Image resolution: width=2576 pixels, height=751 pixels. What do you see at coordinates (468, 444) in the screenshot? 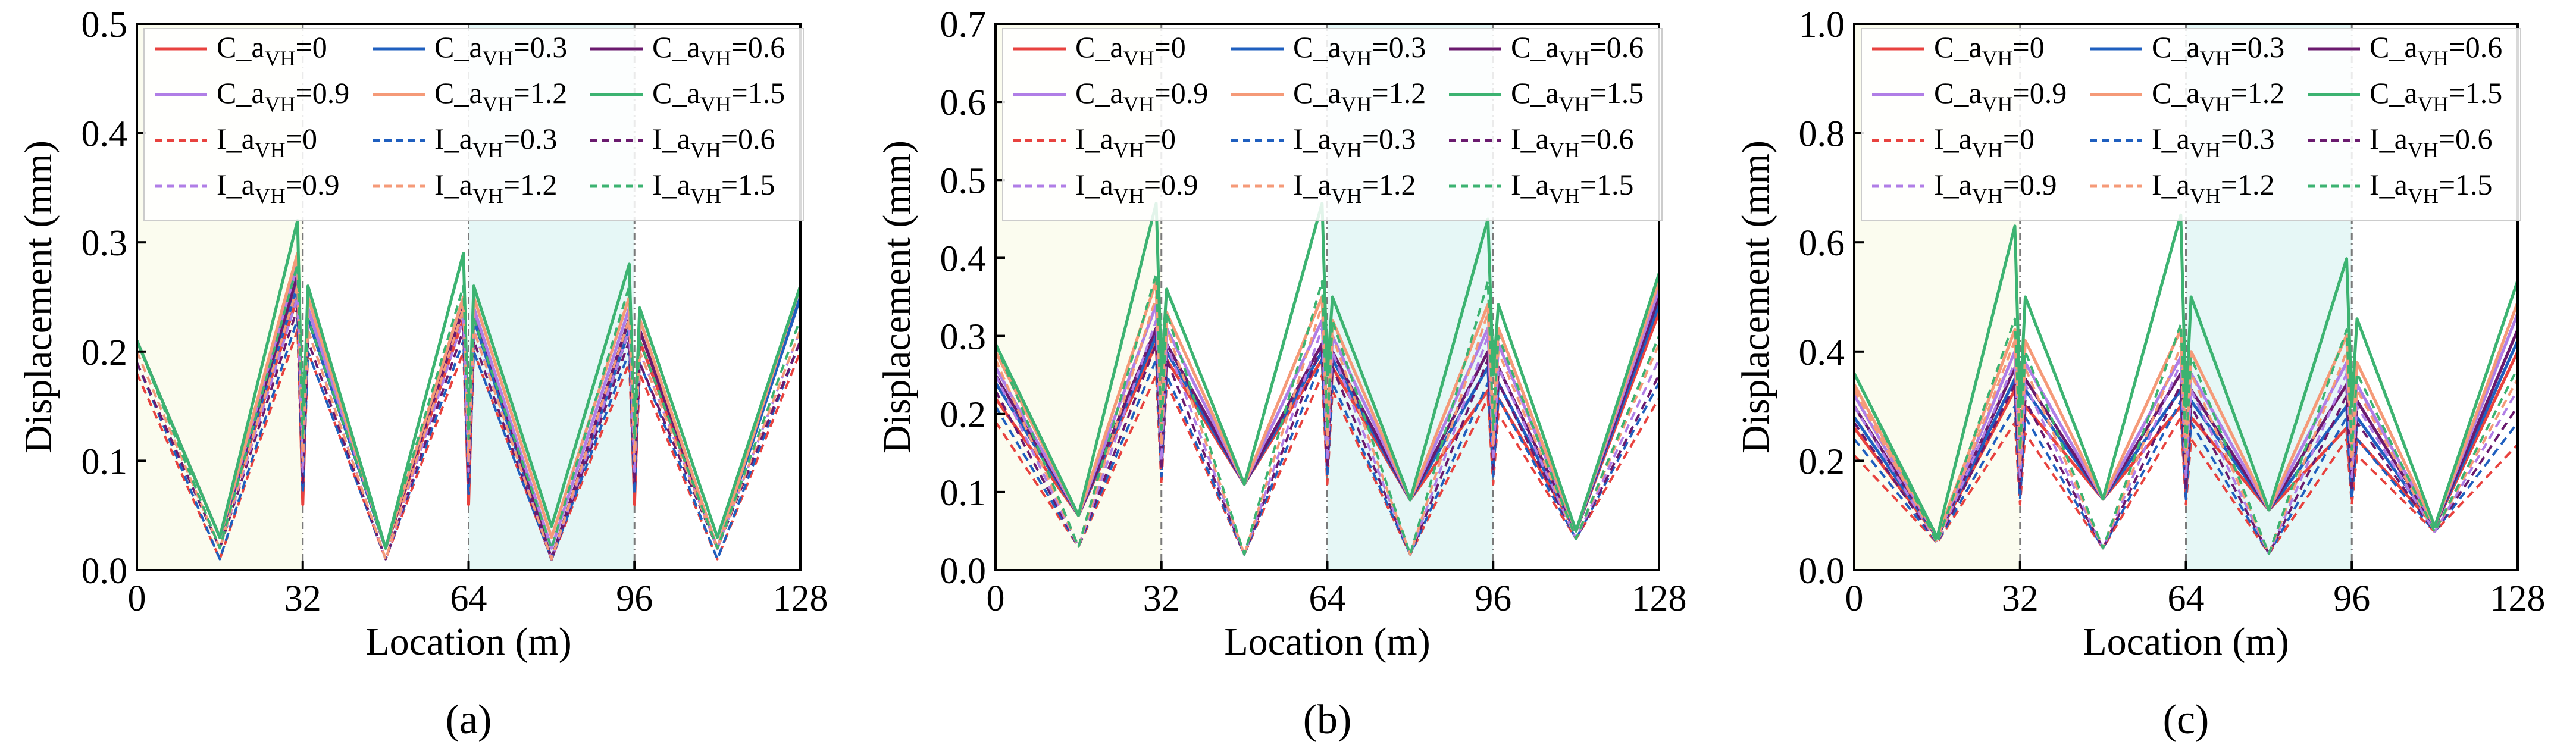
I see `series-line-I_aVH=0` at bounding box center [468, 444].